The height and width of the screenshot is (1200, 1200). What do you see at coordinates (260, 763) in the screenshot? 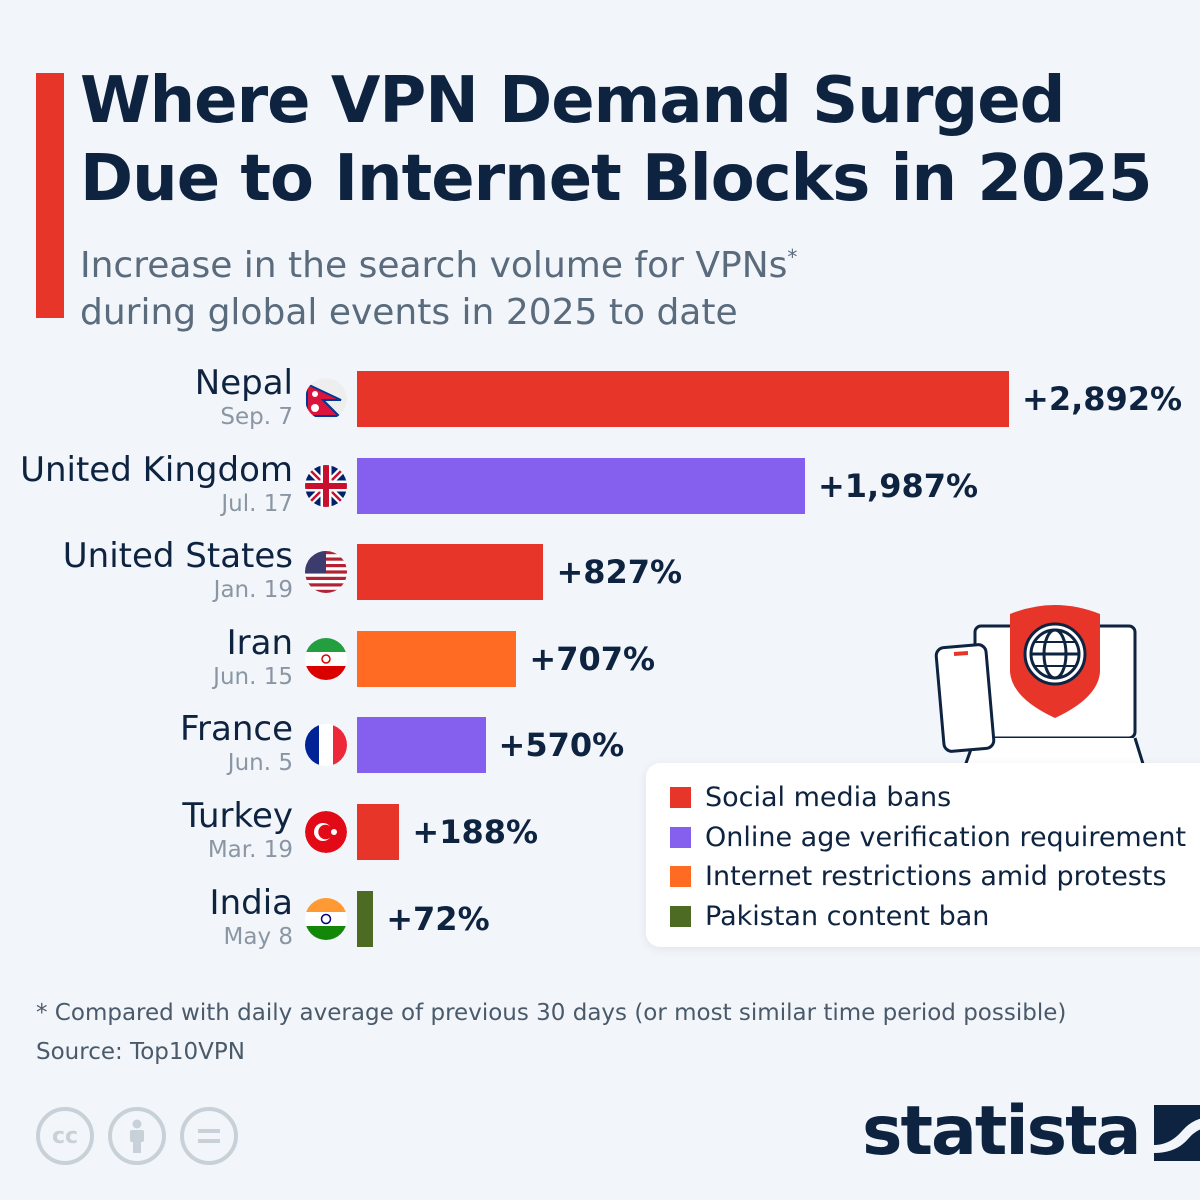
I see `event-date: Jun. 5` at bounding box center [260, 763].